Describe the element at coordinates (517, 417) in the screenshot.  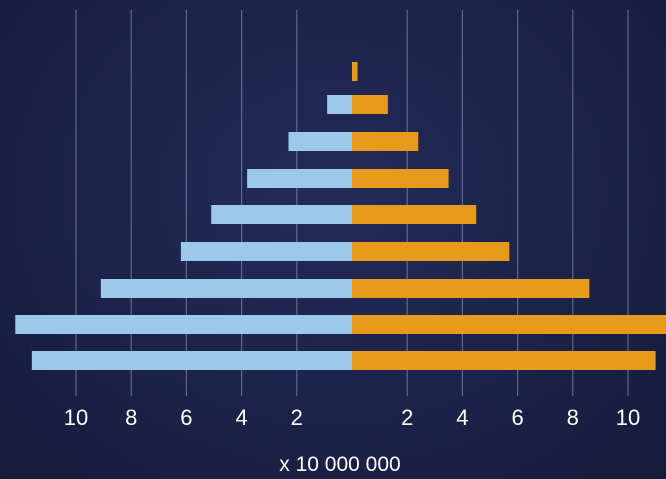
I see `x-tick-label-right: 6` at that location.